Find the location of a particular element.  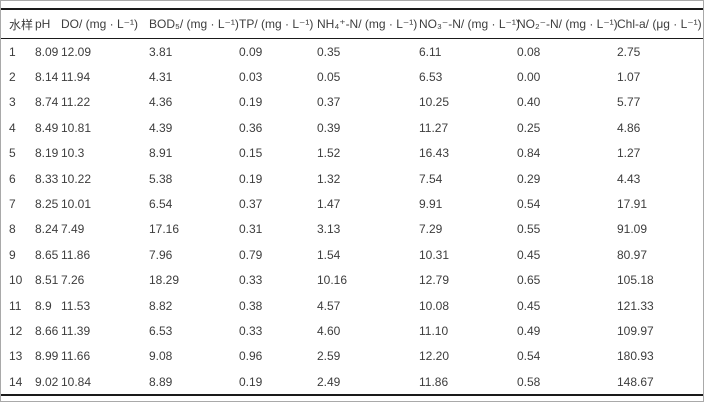

cell-no2n: 0.45 is located at coordinates (529, 305).